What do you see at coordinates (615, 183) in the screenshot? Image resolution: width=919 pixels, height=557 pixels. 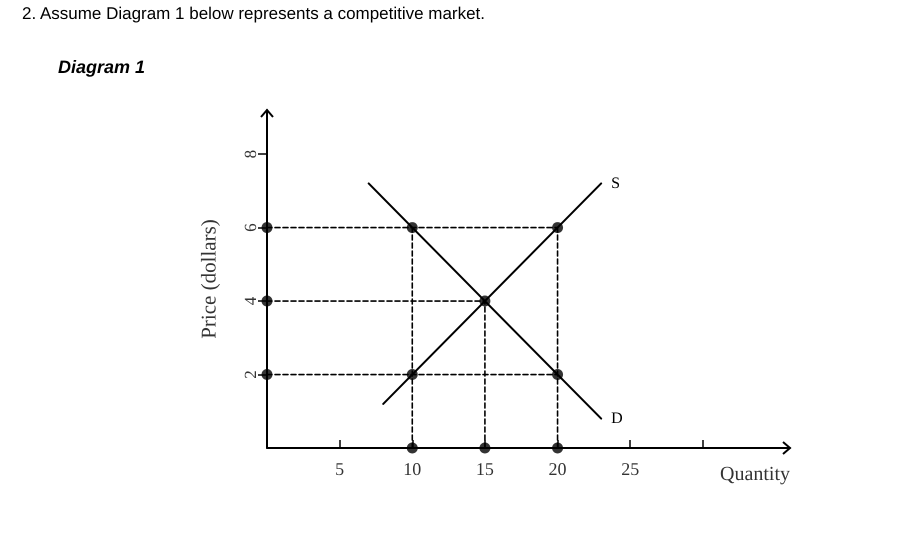 I see `series-label: S` at bounding box center [615, 183].